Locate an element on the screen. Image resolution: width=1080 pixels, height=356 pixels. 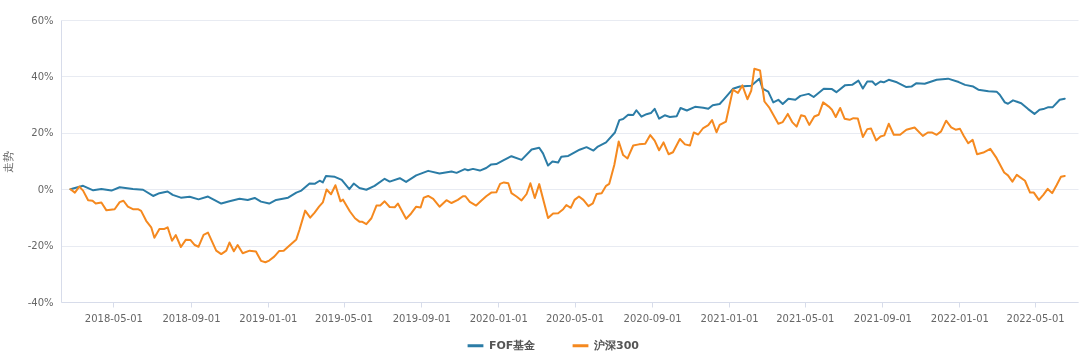
x-tick-label: 2020-05-01 is located at coordinates (575, 318).